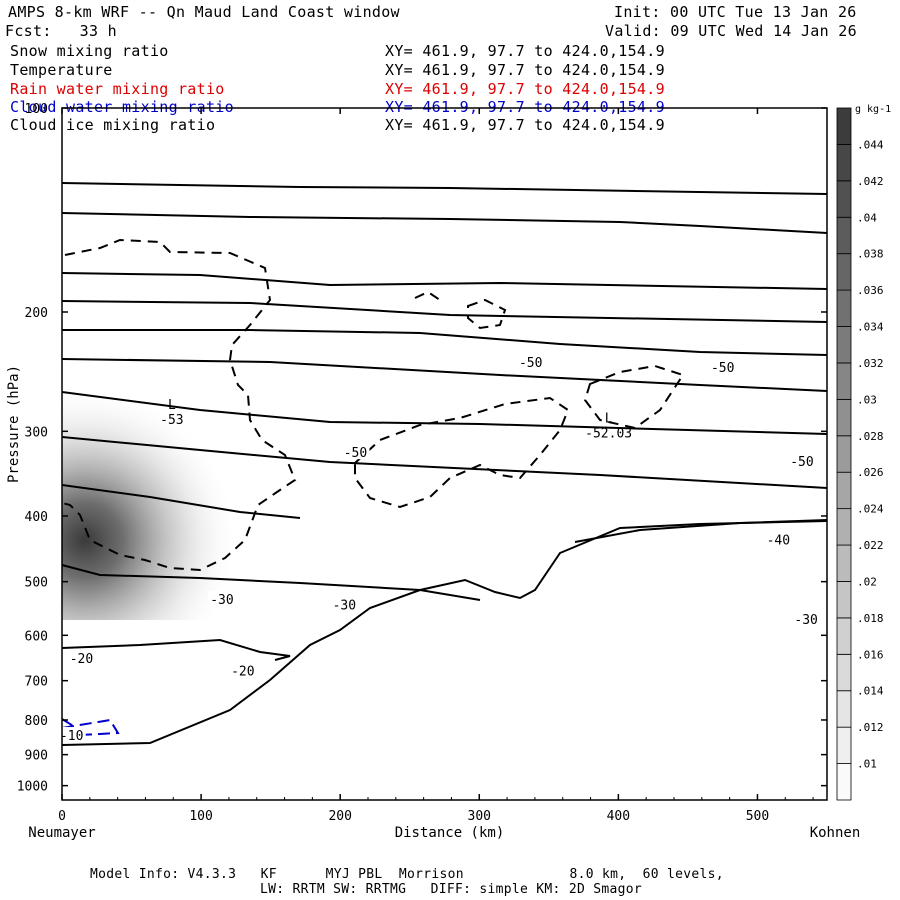 Image resolution: width=900 pixels, height=900 pixels. What do you see at coordinates (36, 636) in the screenshot?
I see `y-tick-label: 600` at bounding box center [36, 636].